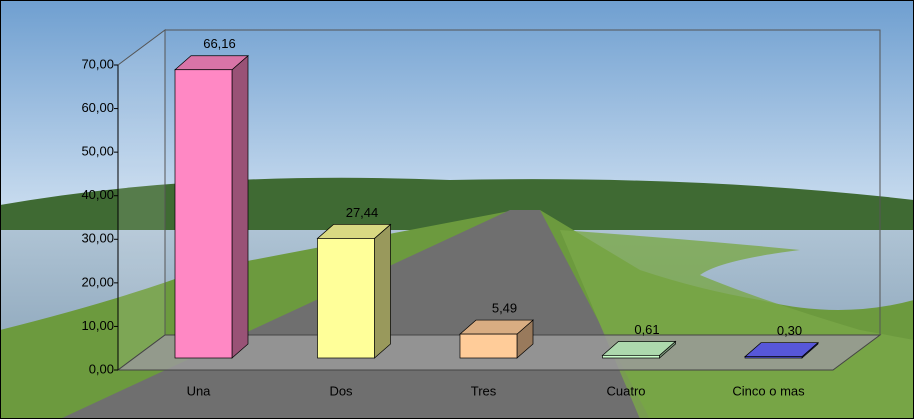 The image size is (914, 419). I want to click on y-tick-label: 30,00, so click(97, 238).